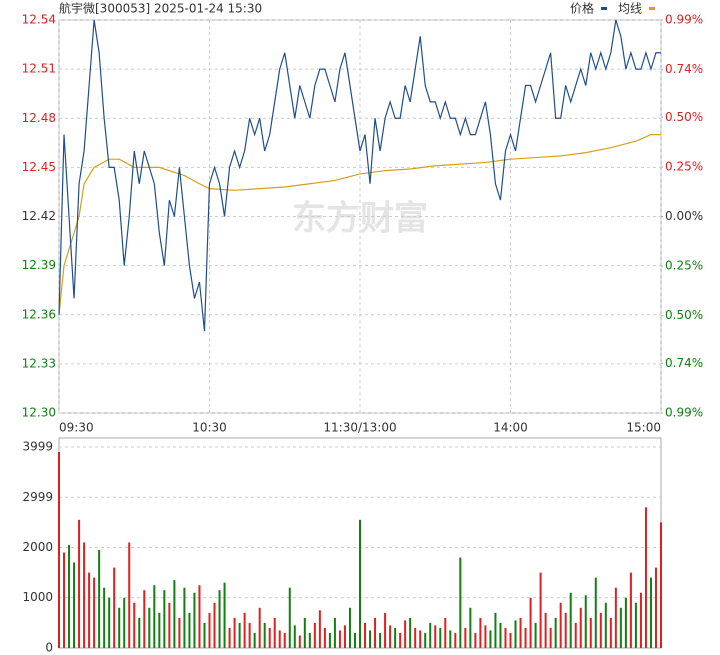 This screenshot has width=720, height=655. Describe the element at coordinates (39, 413) in the screenshot. I see `y-tick-label: 12.30` at that location.